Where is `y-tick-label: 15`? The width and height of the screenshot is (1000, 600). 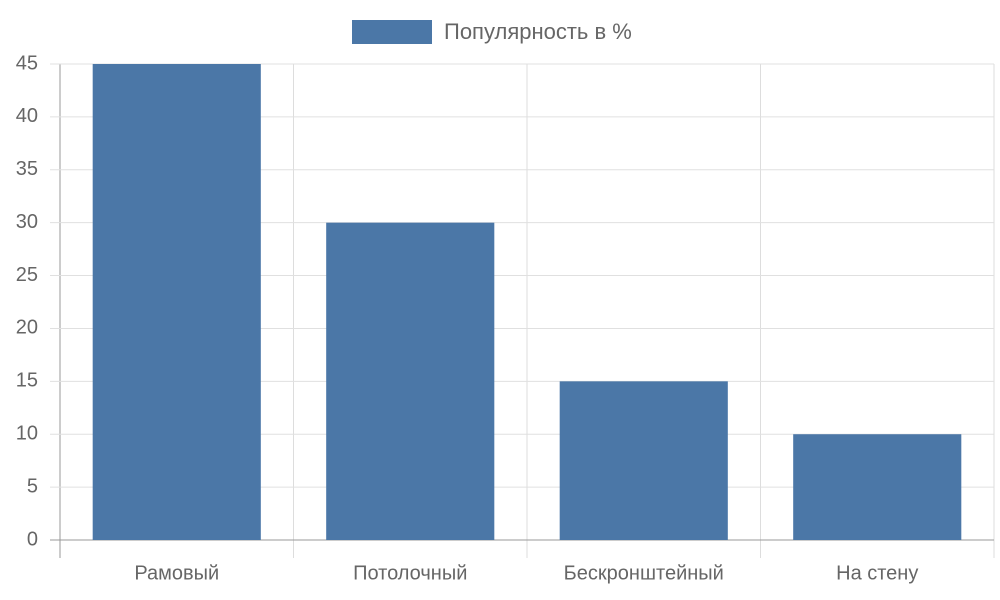 y-tick-label: 15 is located at coordinates (27, 381).